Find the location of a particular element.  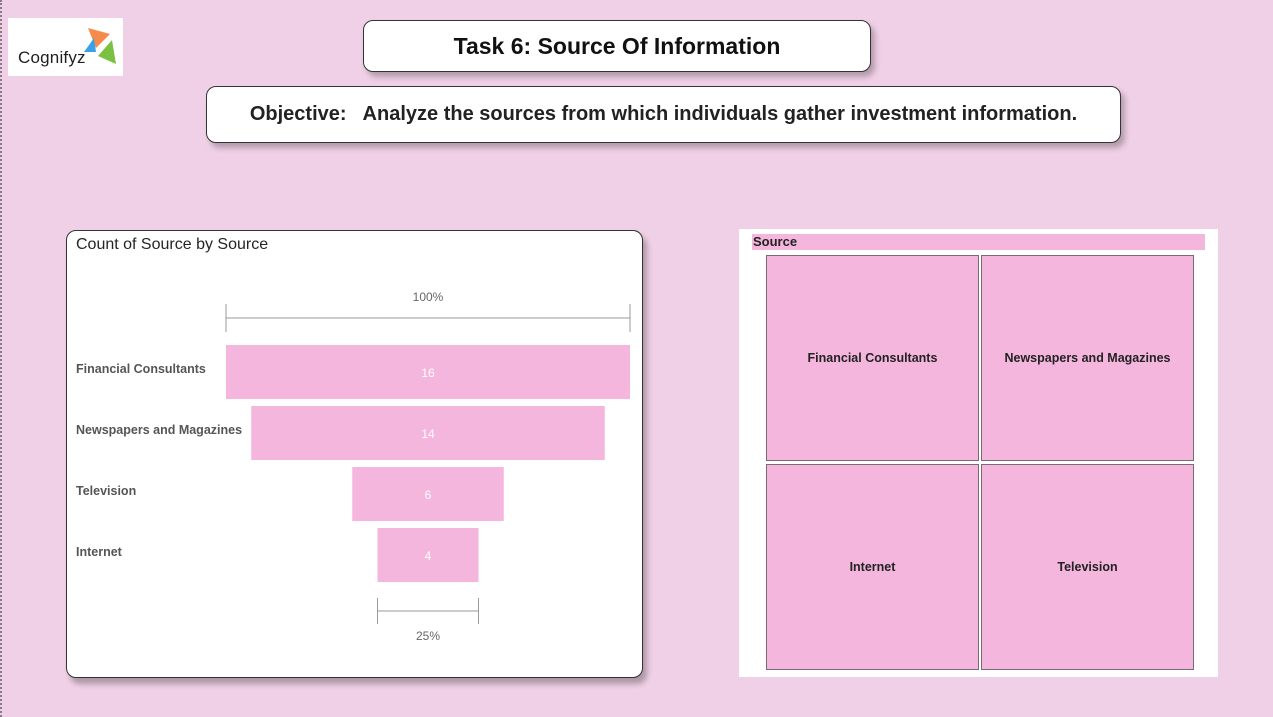

page-edge-marker is located at coordinates (1, 358).